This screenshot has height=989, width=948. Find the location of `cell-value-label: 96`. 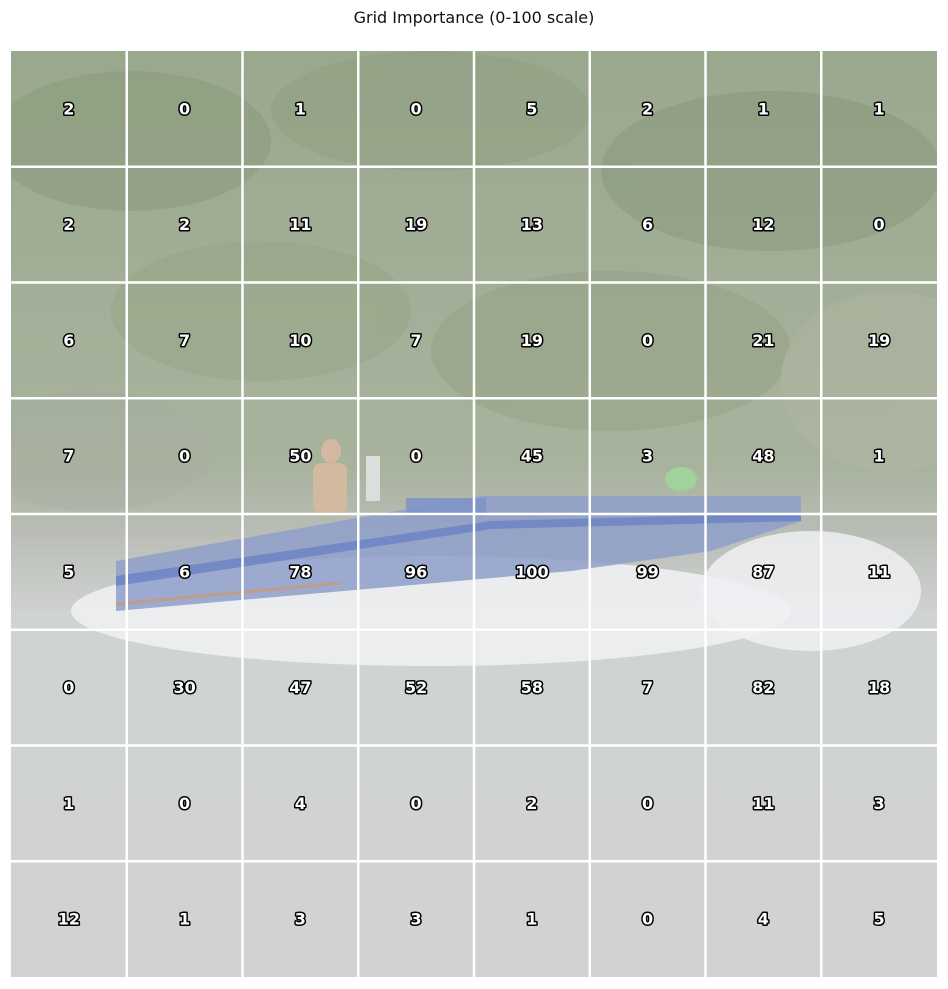

cell-value-label: 96 is located at coordinates (416, 571).